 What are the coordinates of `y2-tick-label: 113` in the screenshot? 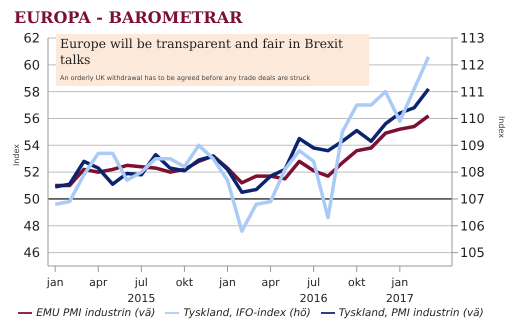 It's located at (472, 39).